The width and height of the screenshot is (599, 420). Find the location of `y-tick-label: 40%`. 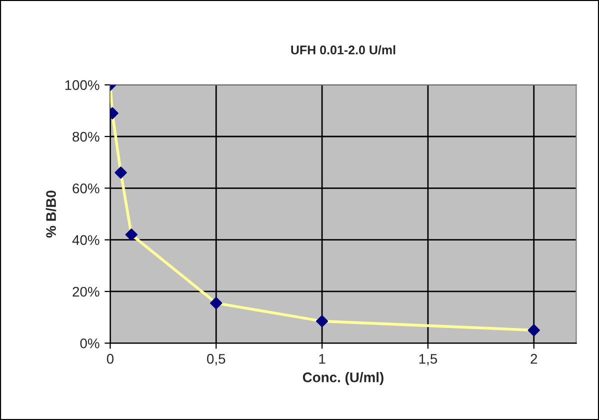

y-tick-label: 40% is located at coordinates (86, 240).